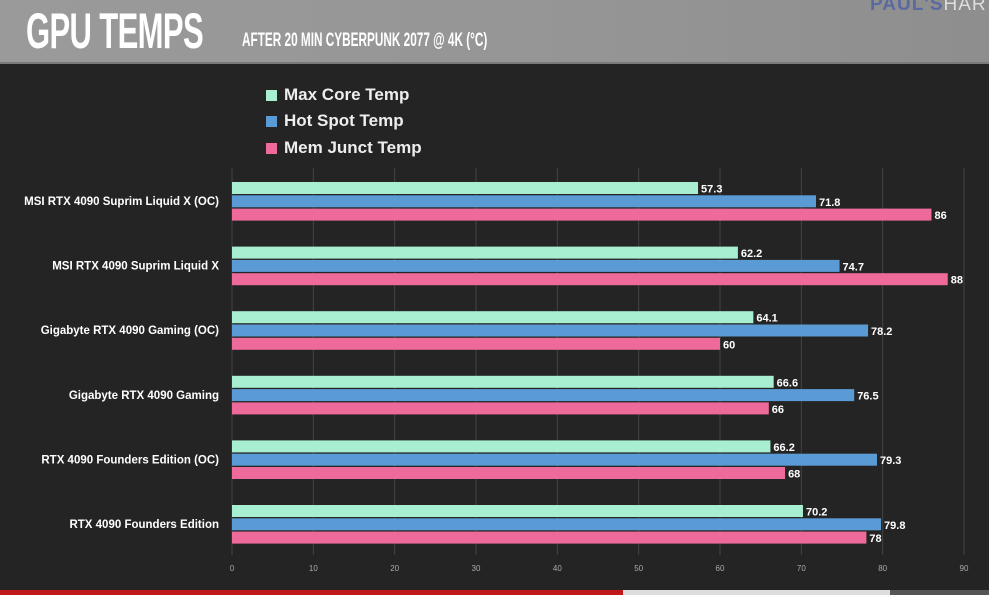 The width and height of the screenshot is (989, 595). Describe the element at coordinates (347, 94) in the screenshot. I see `legend-label: Max Core Temp` at that location.